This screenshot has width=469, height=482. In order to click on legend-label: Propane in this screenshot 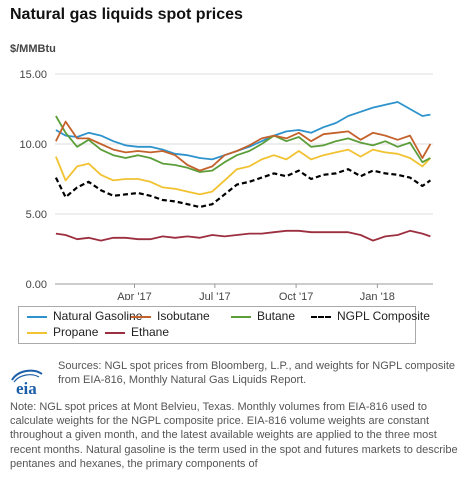, I will do `click(76, 332)`.